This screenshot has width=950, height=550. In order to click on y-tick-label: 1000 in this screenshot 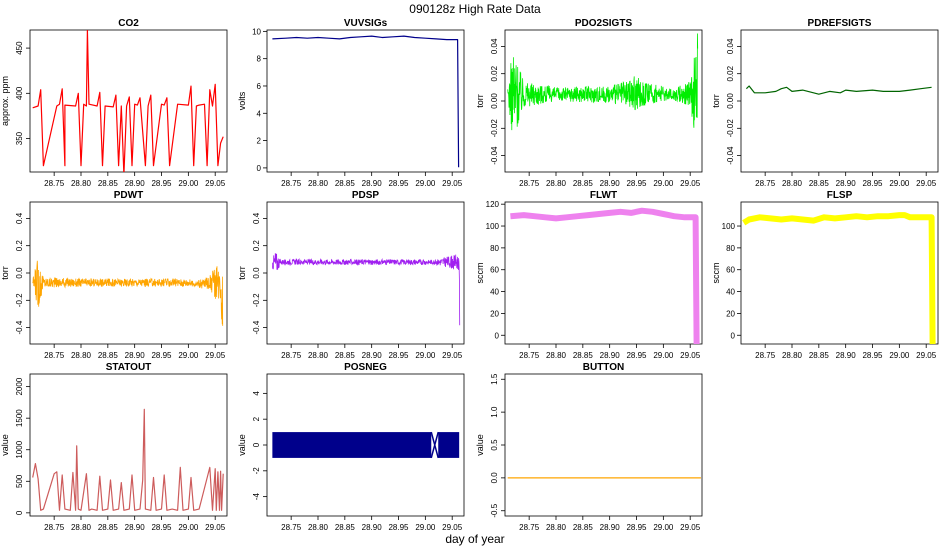, I will do `click(19, 449)`.